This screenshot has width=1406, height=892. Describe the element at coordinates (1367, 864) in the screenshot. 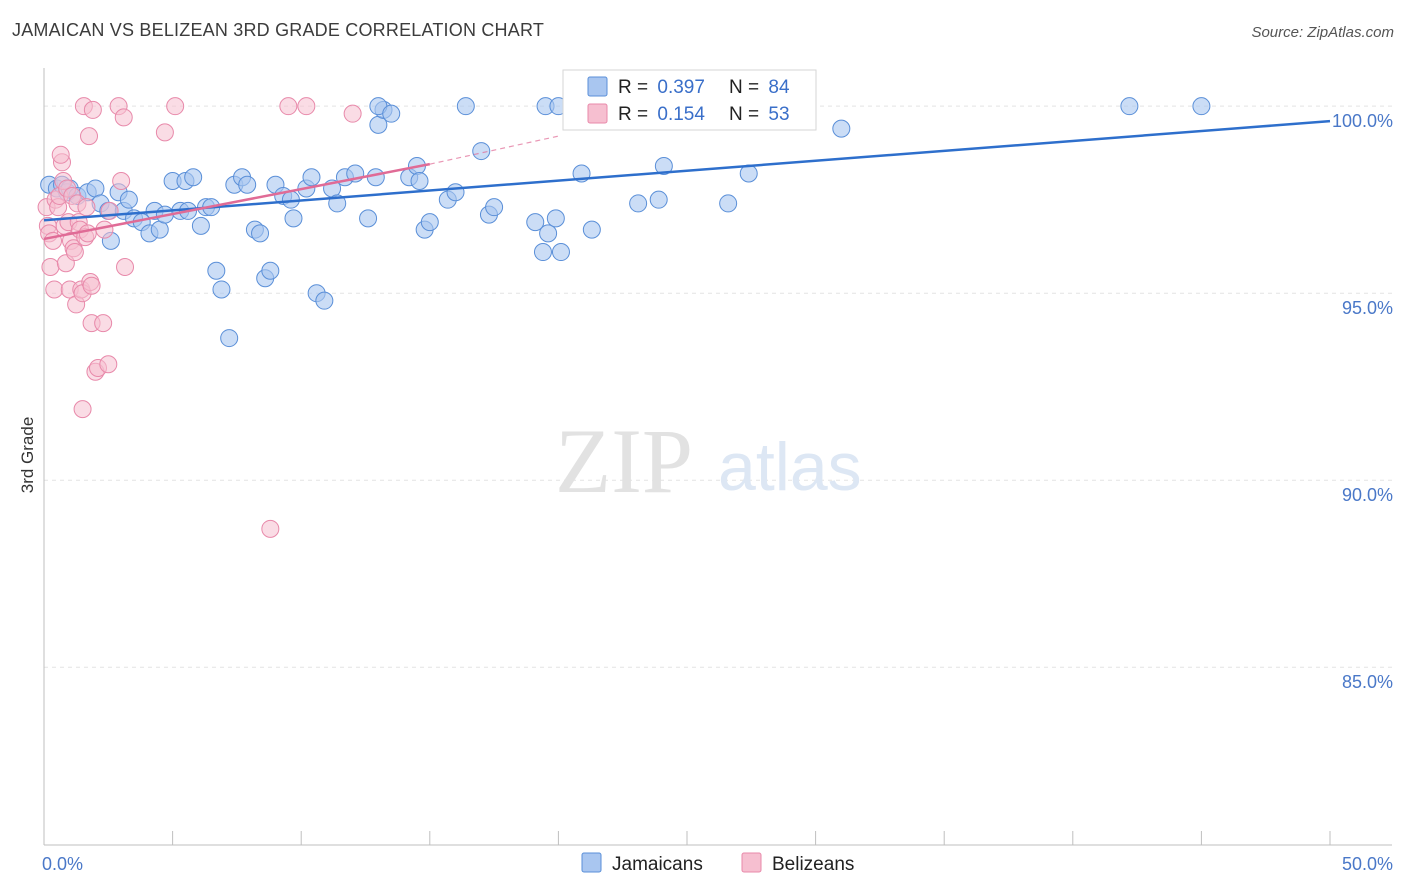

I see `x-tick-label: 50.0%` at that location.